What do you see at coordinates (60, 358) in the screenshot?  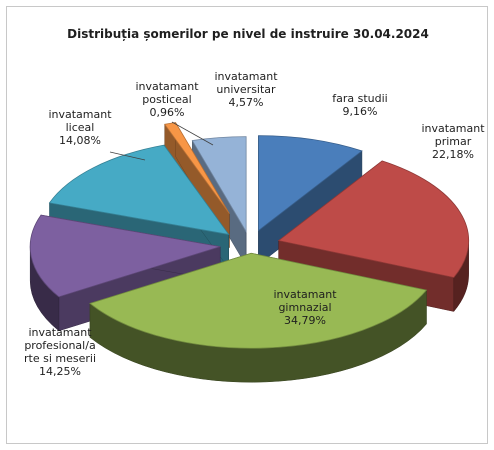 I see `slice-label-line: rte si meserii` at bounding box center [60, 358].